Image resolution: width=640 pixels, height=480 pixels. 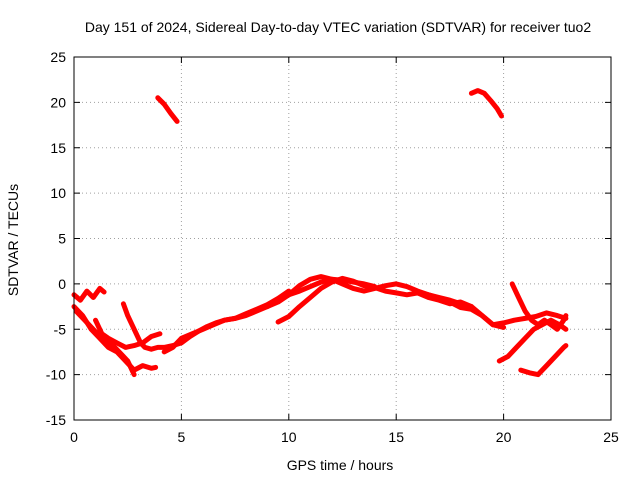 What do you see at coordinates (62, 239) in the screenshot?
I see `y-tick-label: 5` at bounding box center [62, 239].